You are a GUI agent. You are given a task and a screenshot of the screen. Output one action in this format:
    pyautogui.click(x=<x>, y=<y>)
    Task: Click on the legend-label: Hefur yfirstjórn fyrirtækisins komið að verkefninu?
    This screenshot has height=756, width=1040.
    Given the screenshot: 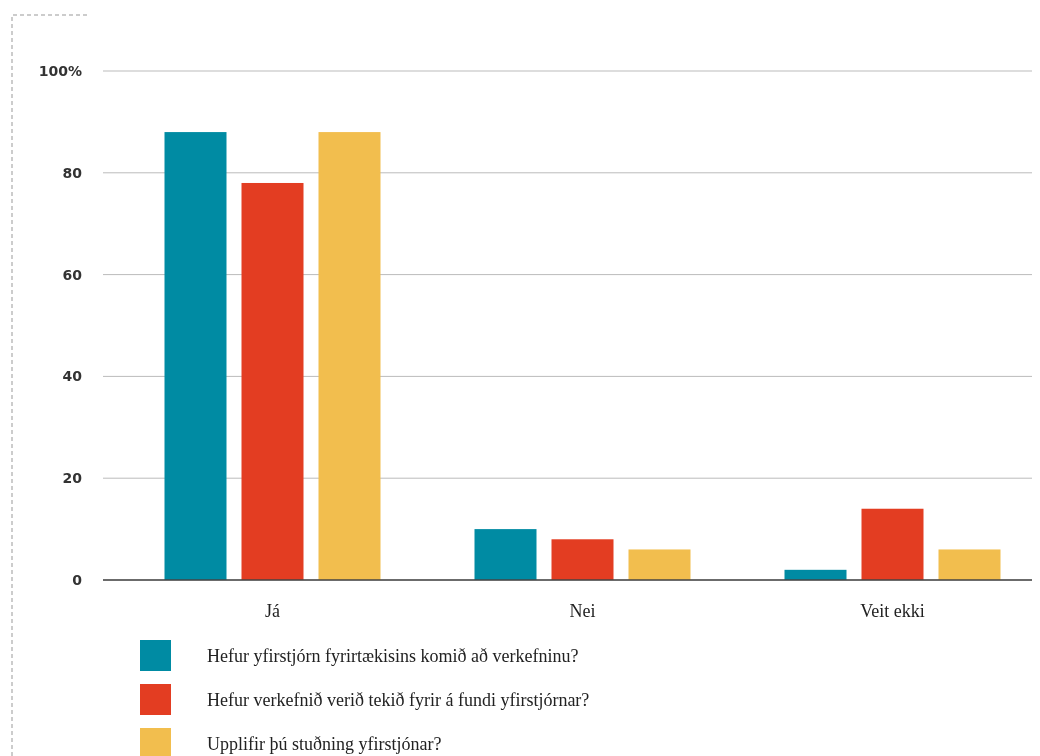 What is the action you would take?
    pyautogui.click(x=393, y=656)
    